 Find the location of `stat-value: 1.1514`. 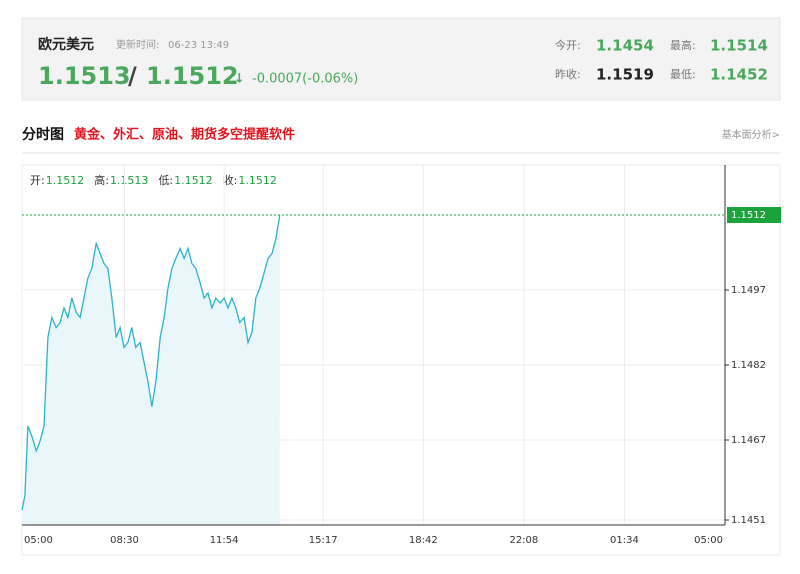

stat-value: 1.1514 is located at coordinates (739, 46).